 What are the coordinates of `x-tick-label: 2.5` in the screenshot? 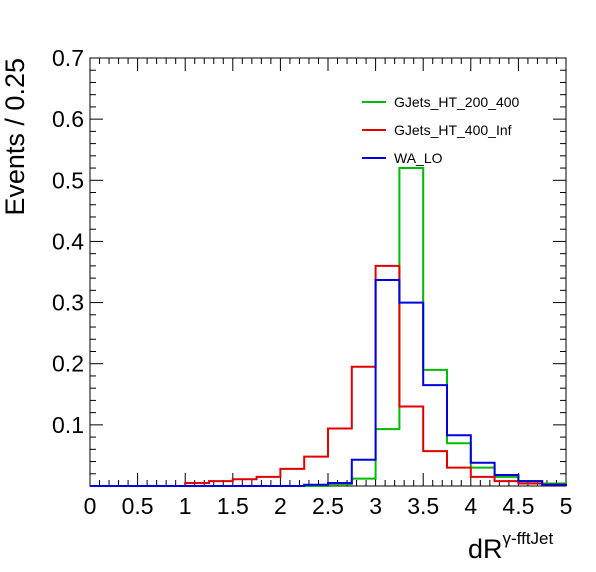 It's located at (328, 506).